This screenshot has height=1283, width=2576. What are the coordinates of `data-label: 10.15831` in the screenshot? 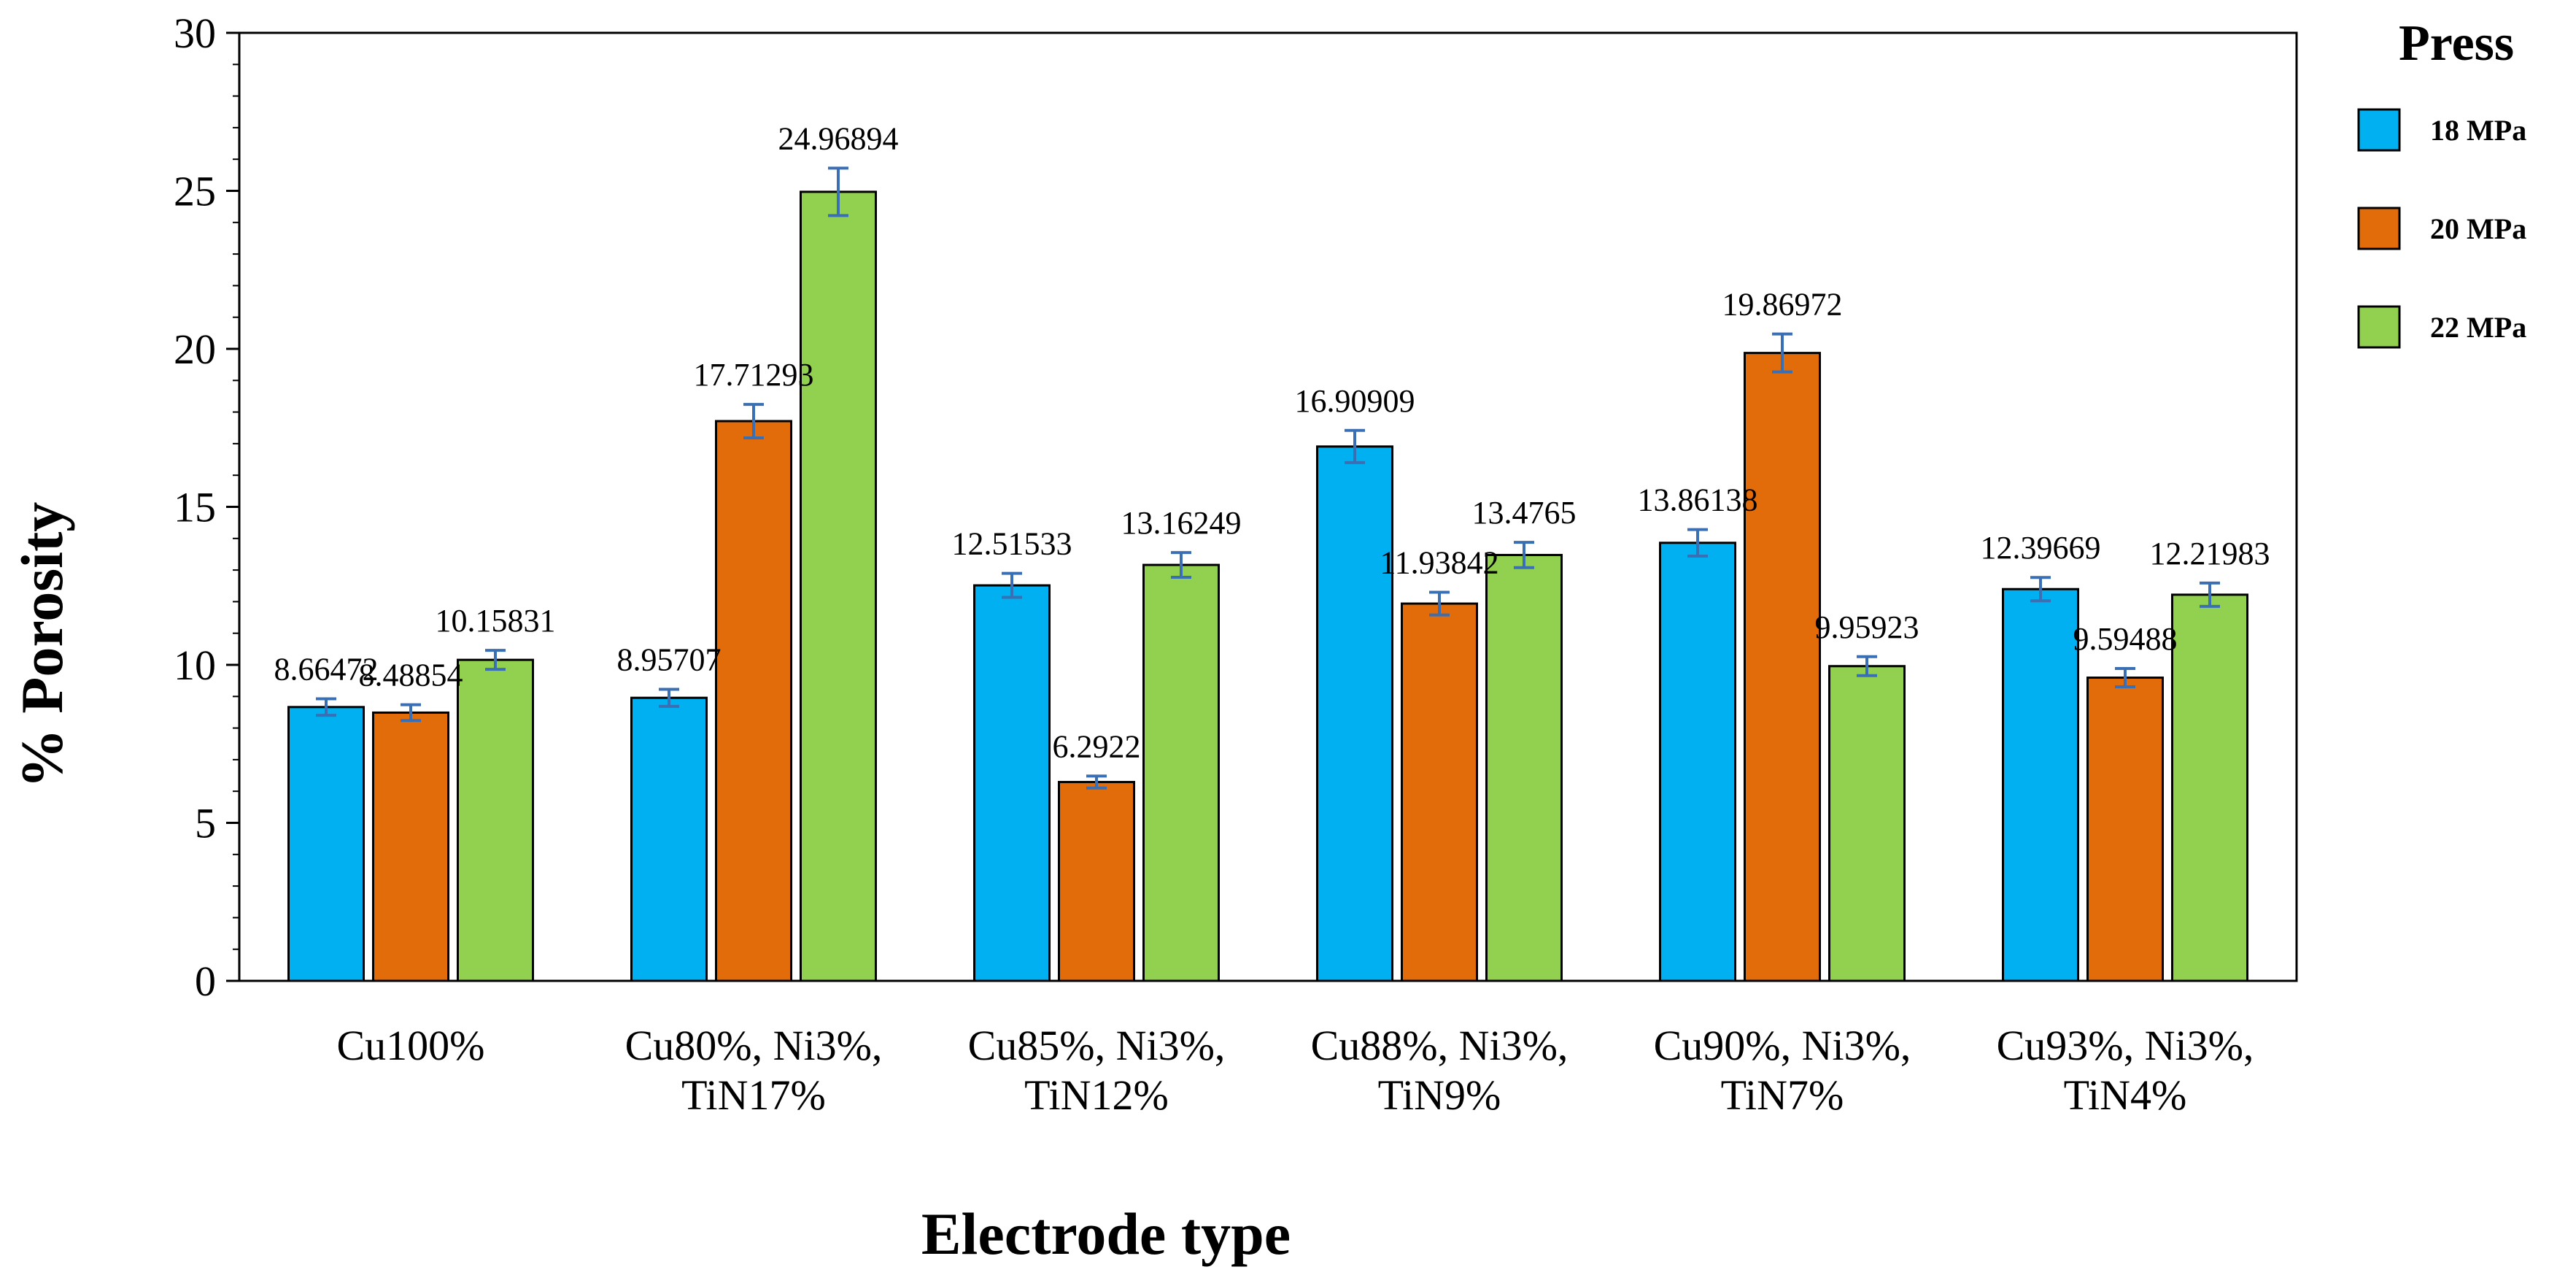 It's located at (496, 621).